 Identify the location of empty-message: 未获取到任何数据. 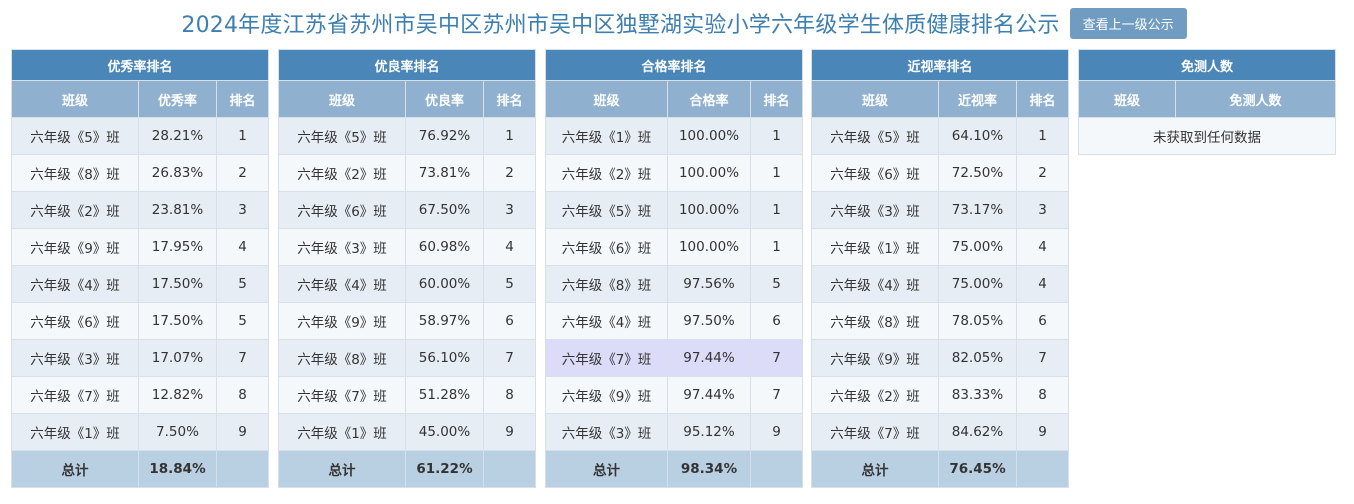
(1207, 136).